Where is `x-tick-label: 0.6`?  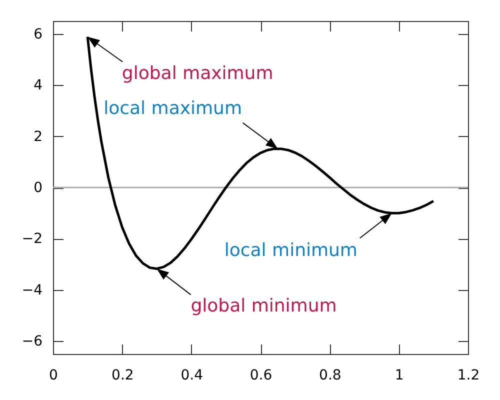 x-tick-label: 0.6 is located at coordinates (261, 376).